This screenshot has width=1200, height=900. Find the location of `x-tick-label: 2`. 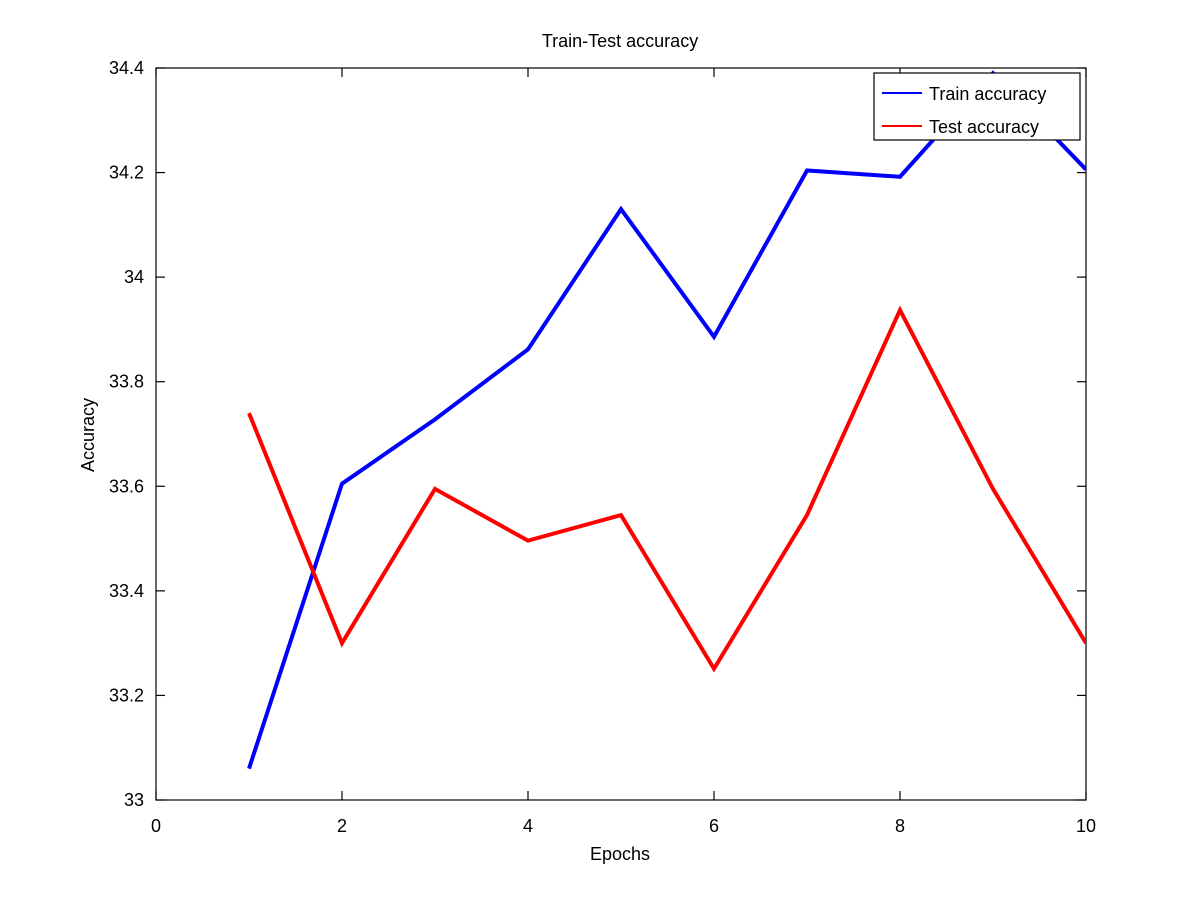

x-tick-label: 2 is located at coordinates (342, 826).